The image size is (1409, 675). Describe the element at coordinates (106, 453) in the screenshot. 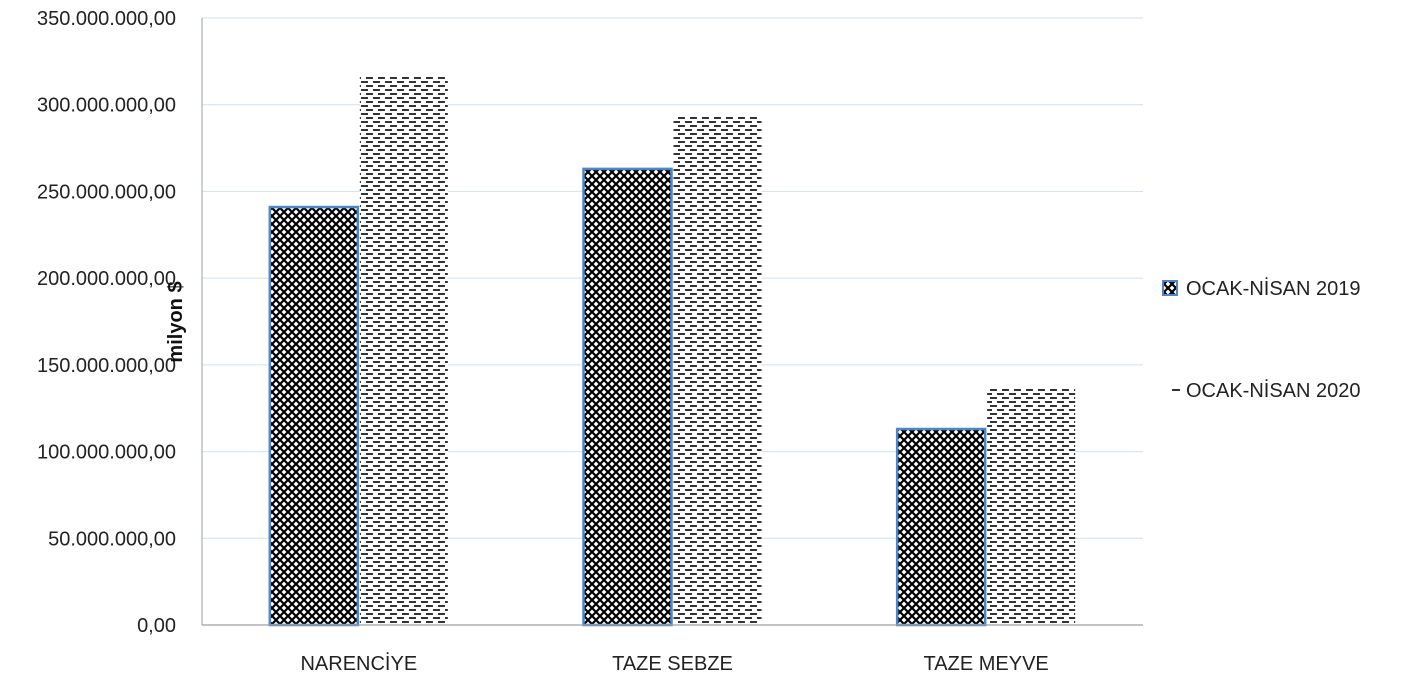

I see `y-tick-label: 100.000.000,00` at that location.